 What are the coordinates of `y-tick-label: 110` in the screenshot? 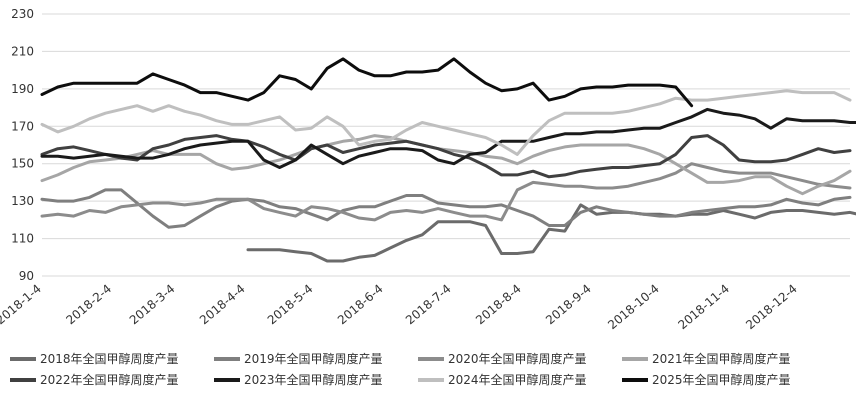 It's located at (22, 239).